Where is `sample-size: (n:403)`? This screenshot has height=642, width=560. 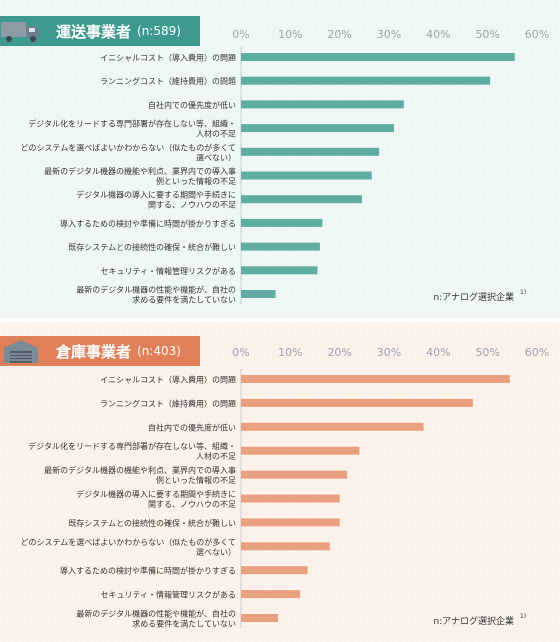
sample-size: (n:403) is located at coordinates (159, 351).